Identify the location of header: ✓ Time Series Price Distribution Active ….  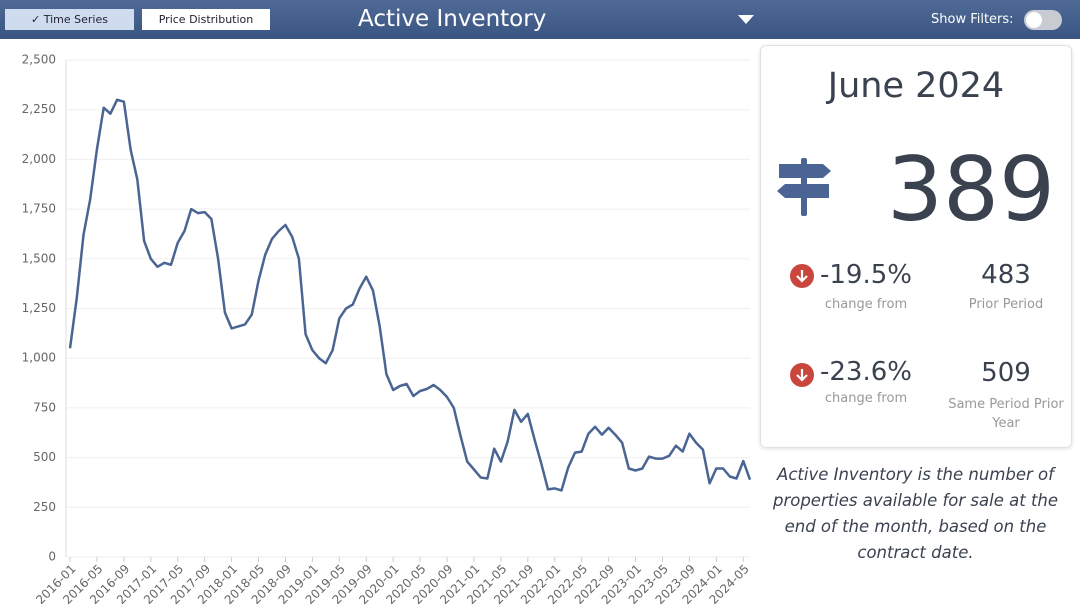
(540, 19).